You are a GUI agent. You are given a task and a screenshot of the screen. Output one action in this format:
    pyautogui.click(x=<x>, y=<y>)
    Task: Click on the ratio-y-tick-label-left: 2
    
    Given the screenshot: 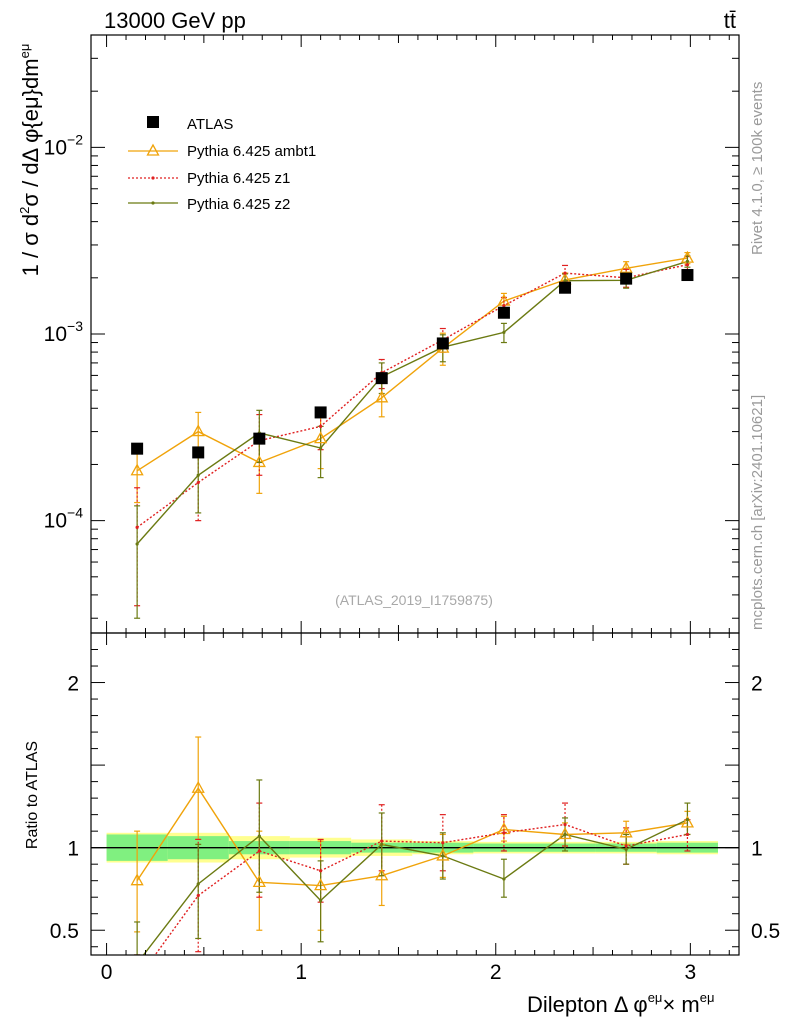 What is the action you would take?
    pyautogui.click(x=73, y=684)
    